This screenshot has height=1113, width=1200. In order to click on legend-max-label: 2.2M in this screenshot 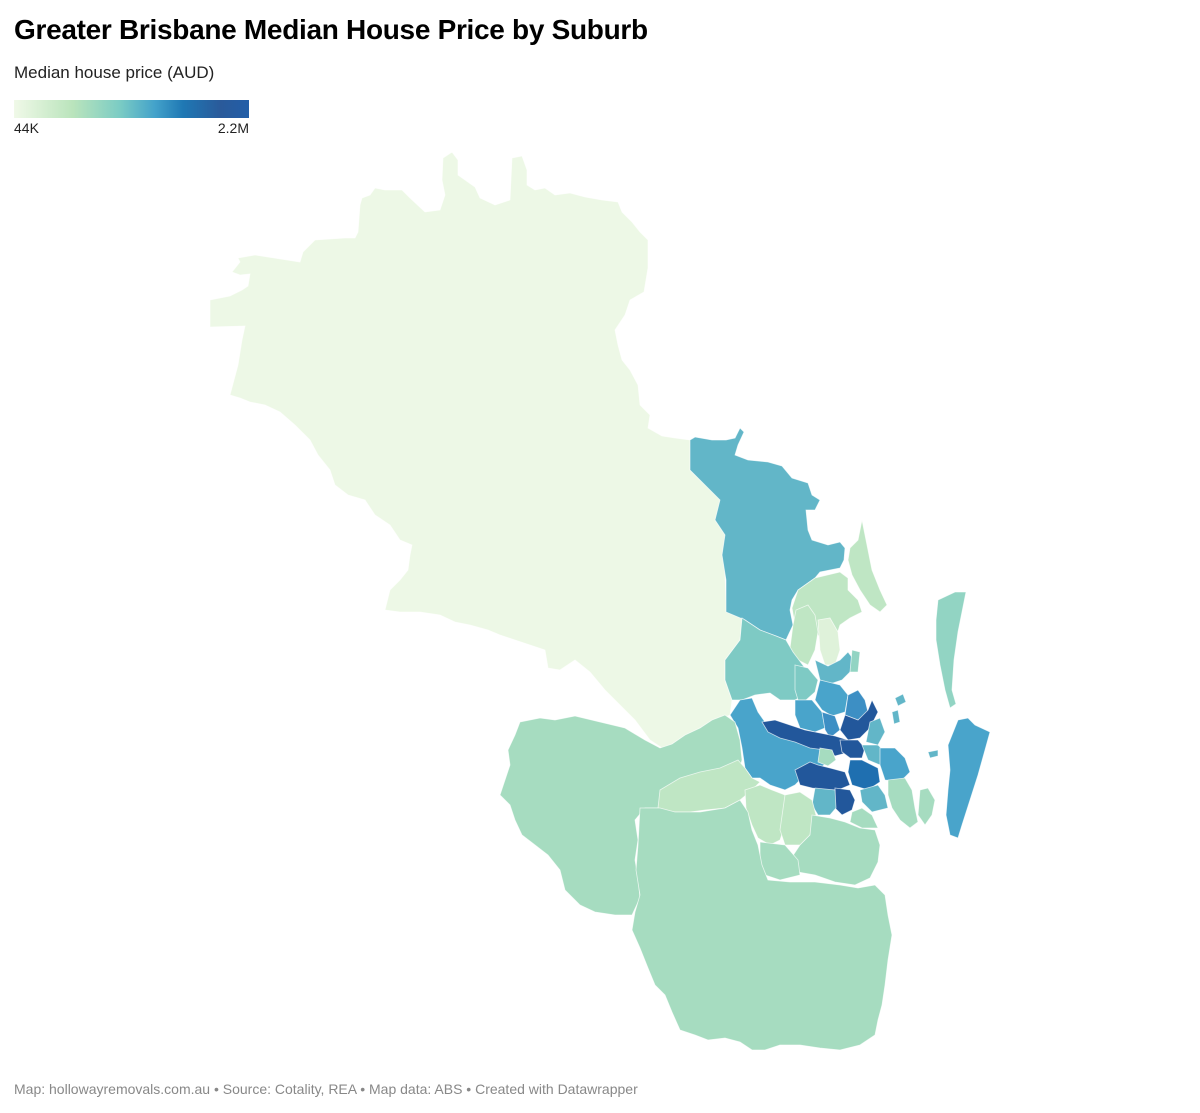, I will do `click(233, 128)`.